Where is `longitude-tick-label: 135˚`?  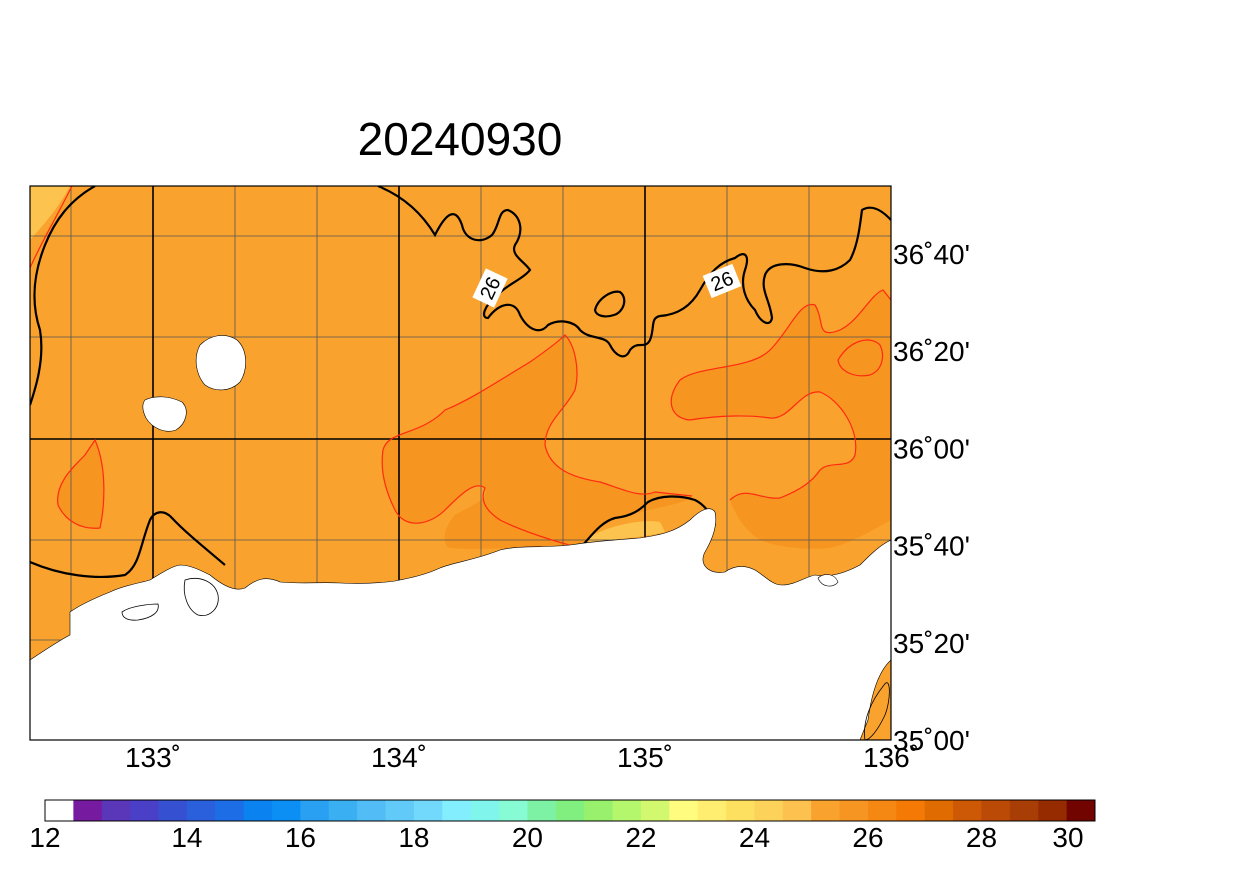
longitude-tick-label: 135˚ is located at coordinates (645, 757).